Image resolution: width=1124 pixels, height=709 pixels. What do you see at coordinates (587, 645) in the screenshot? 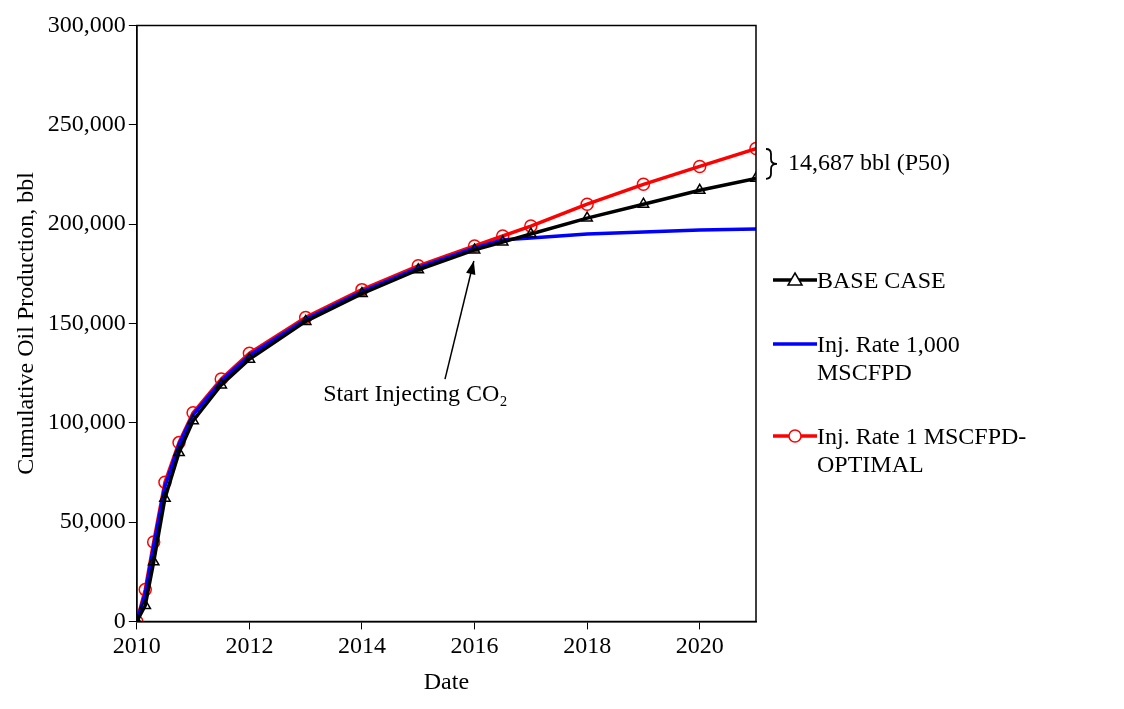
I see `x-tick-label: 2018` at bounding box center [587, 645].